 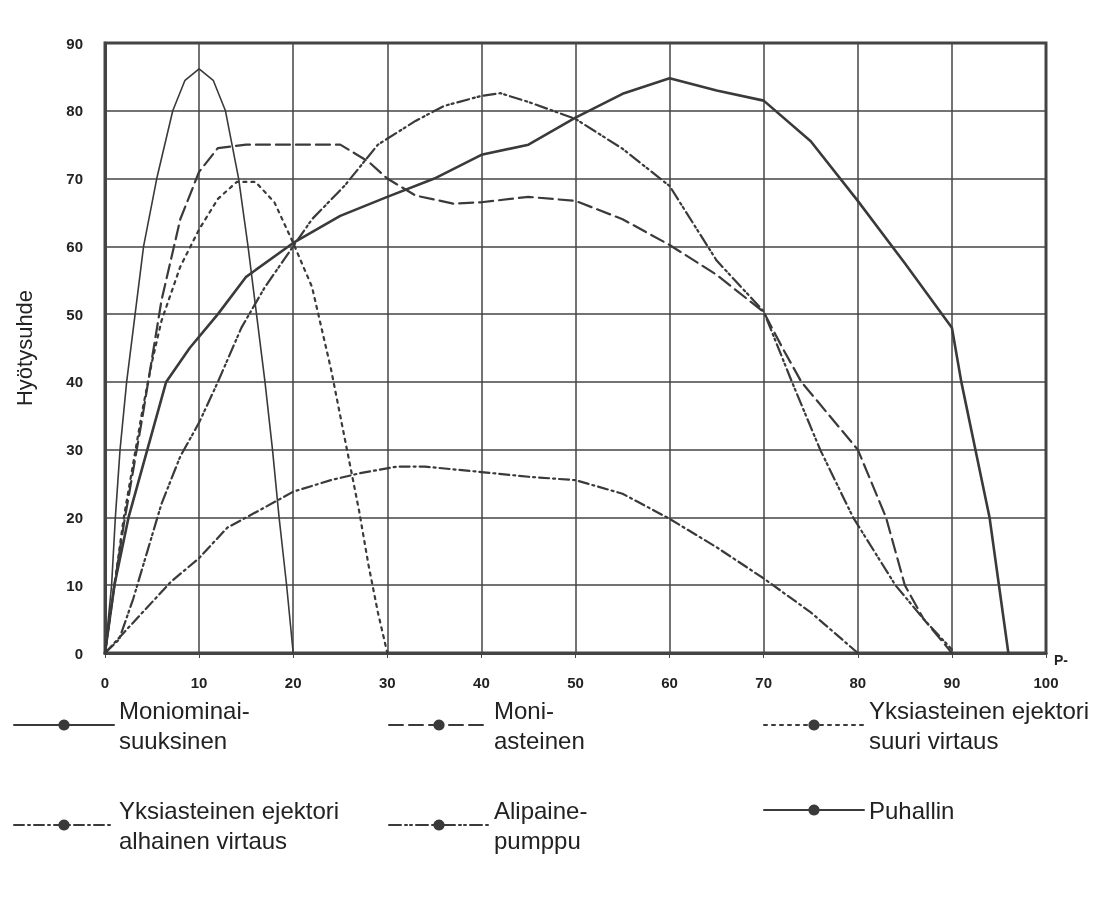 I want to click on x-tick-label: 30, so click(x=387, y=682).